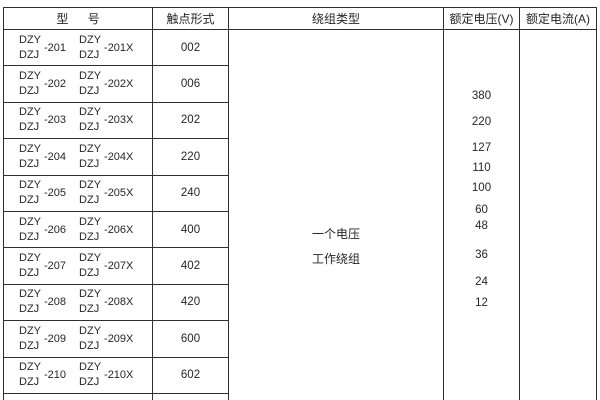 This screenshot has height=400, width=600. What do you see at coordinates (481, 303) in the screenshot?
I see `rated-voltage-value: 12` at bounding box center [481, 303].